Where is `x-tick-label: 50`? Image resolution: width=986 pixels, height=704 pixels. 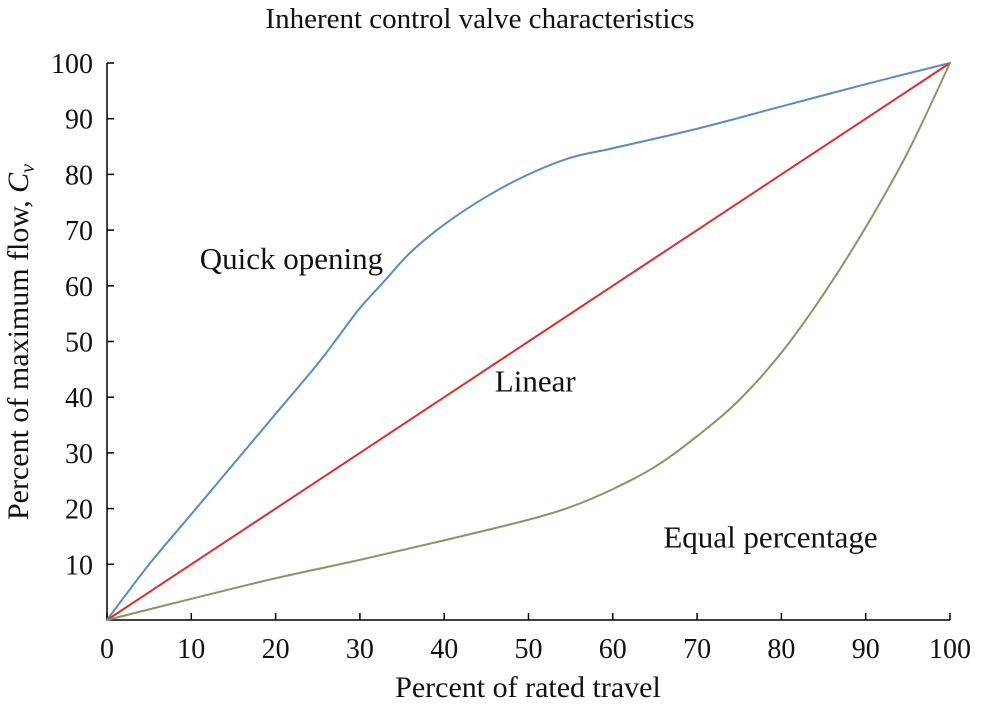
x-tick-label: 50 is located at coordinates (529, 649).